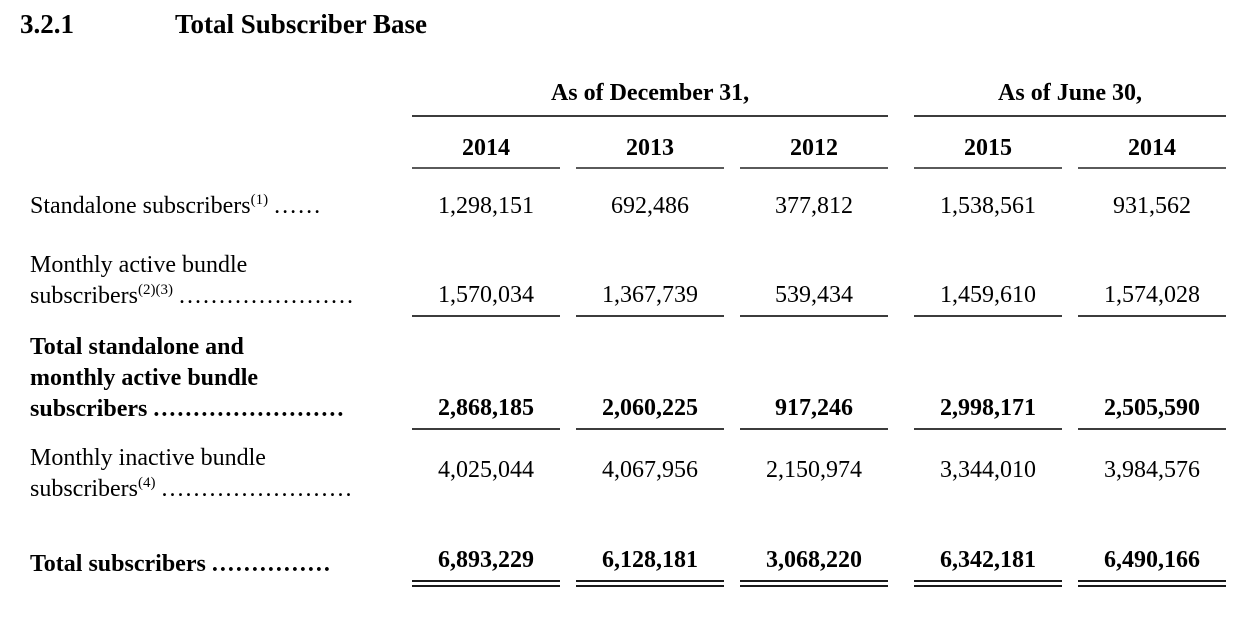 The height and width of the screenshot is (629, 1248). What do you see at coordinates (814, 206) in the screenshot?
I see `value-cell: 377,812` at bounding box center [814, 206].